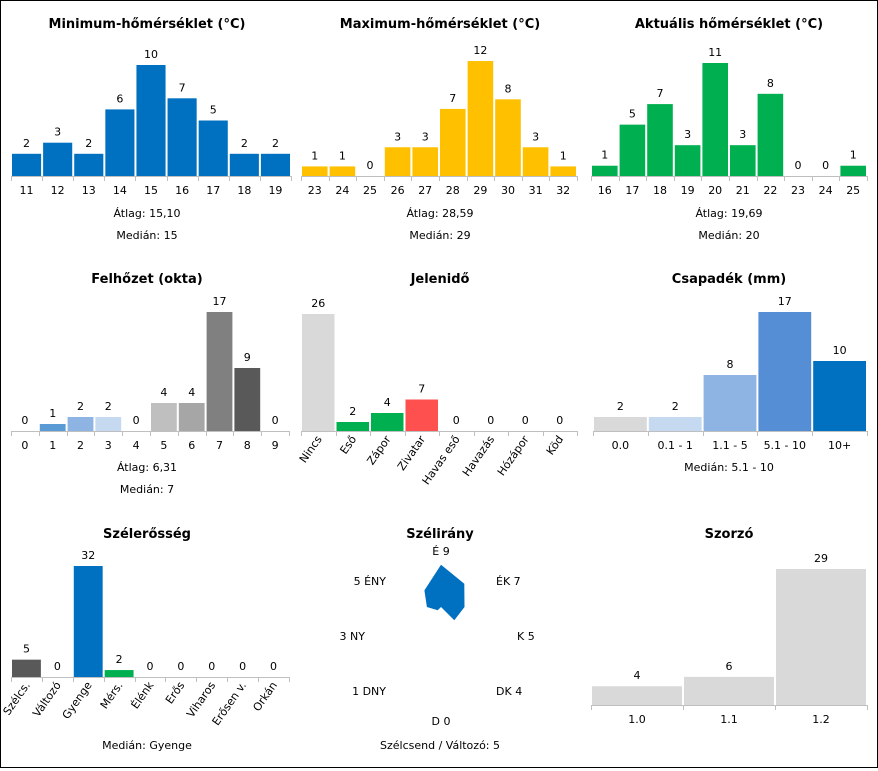 Image resolution: width=878 pixels, height=771 pixels. I want to click on tick-label: 27, so click(425, 190).